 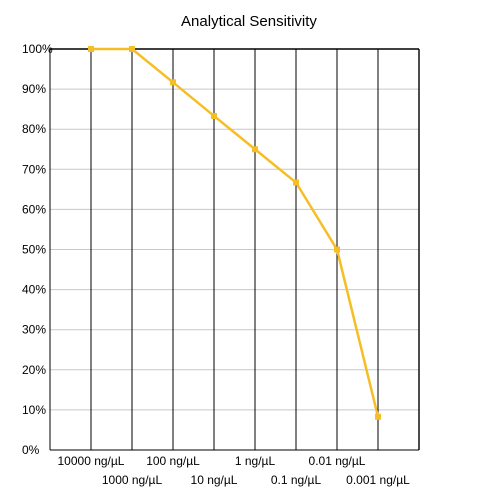 I want to click on x-tick-label: 0.01 ng/µL, so click(x=337, y=461).